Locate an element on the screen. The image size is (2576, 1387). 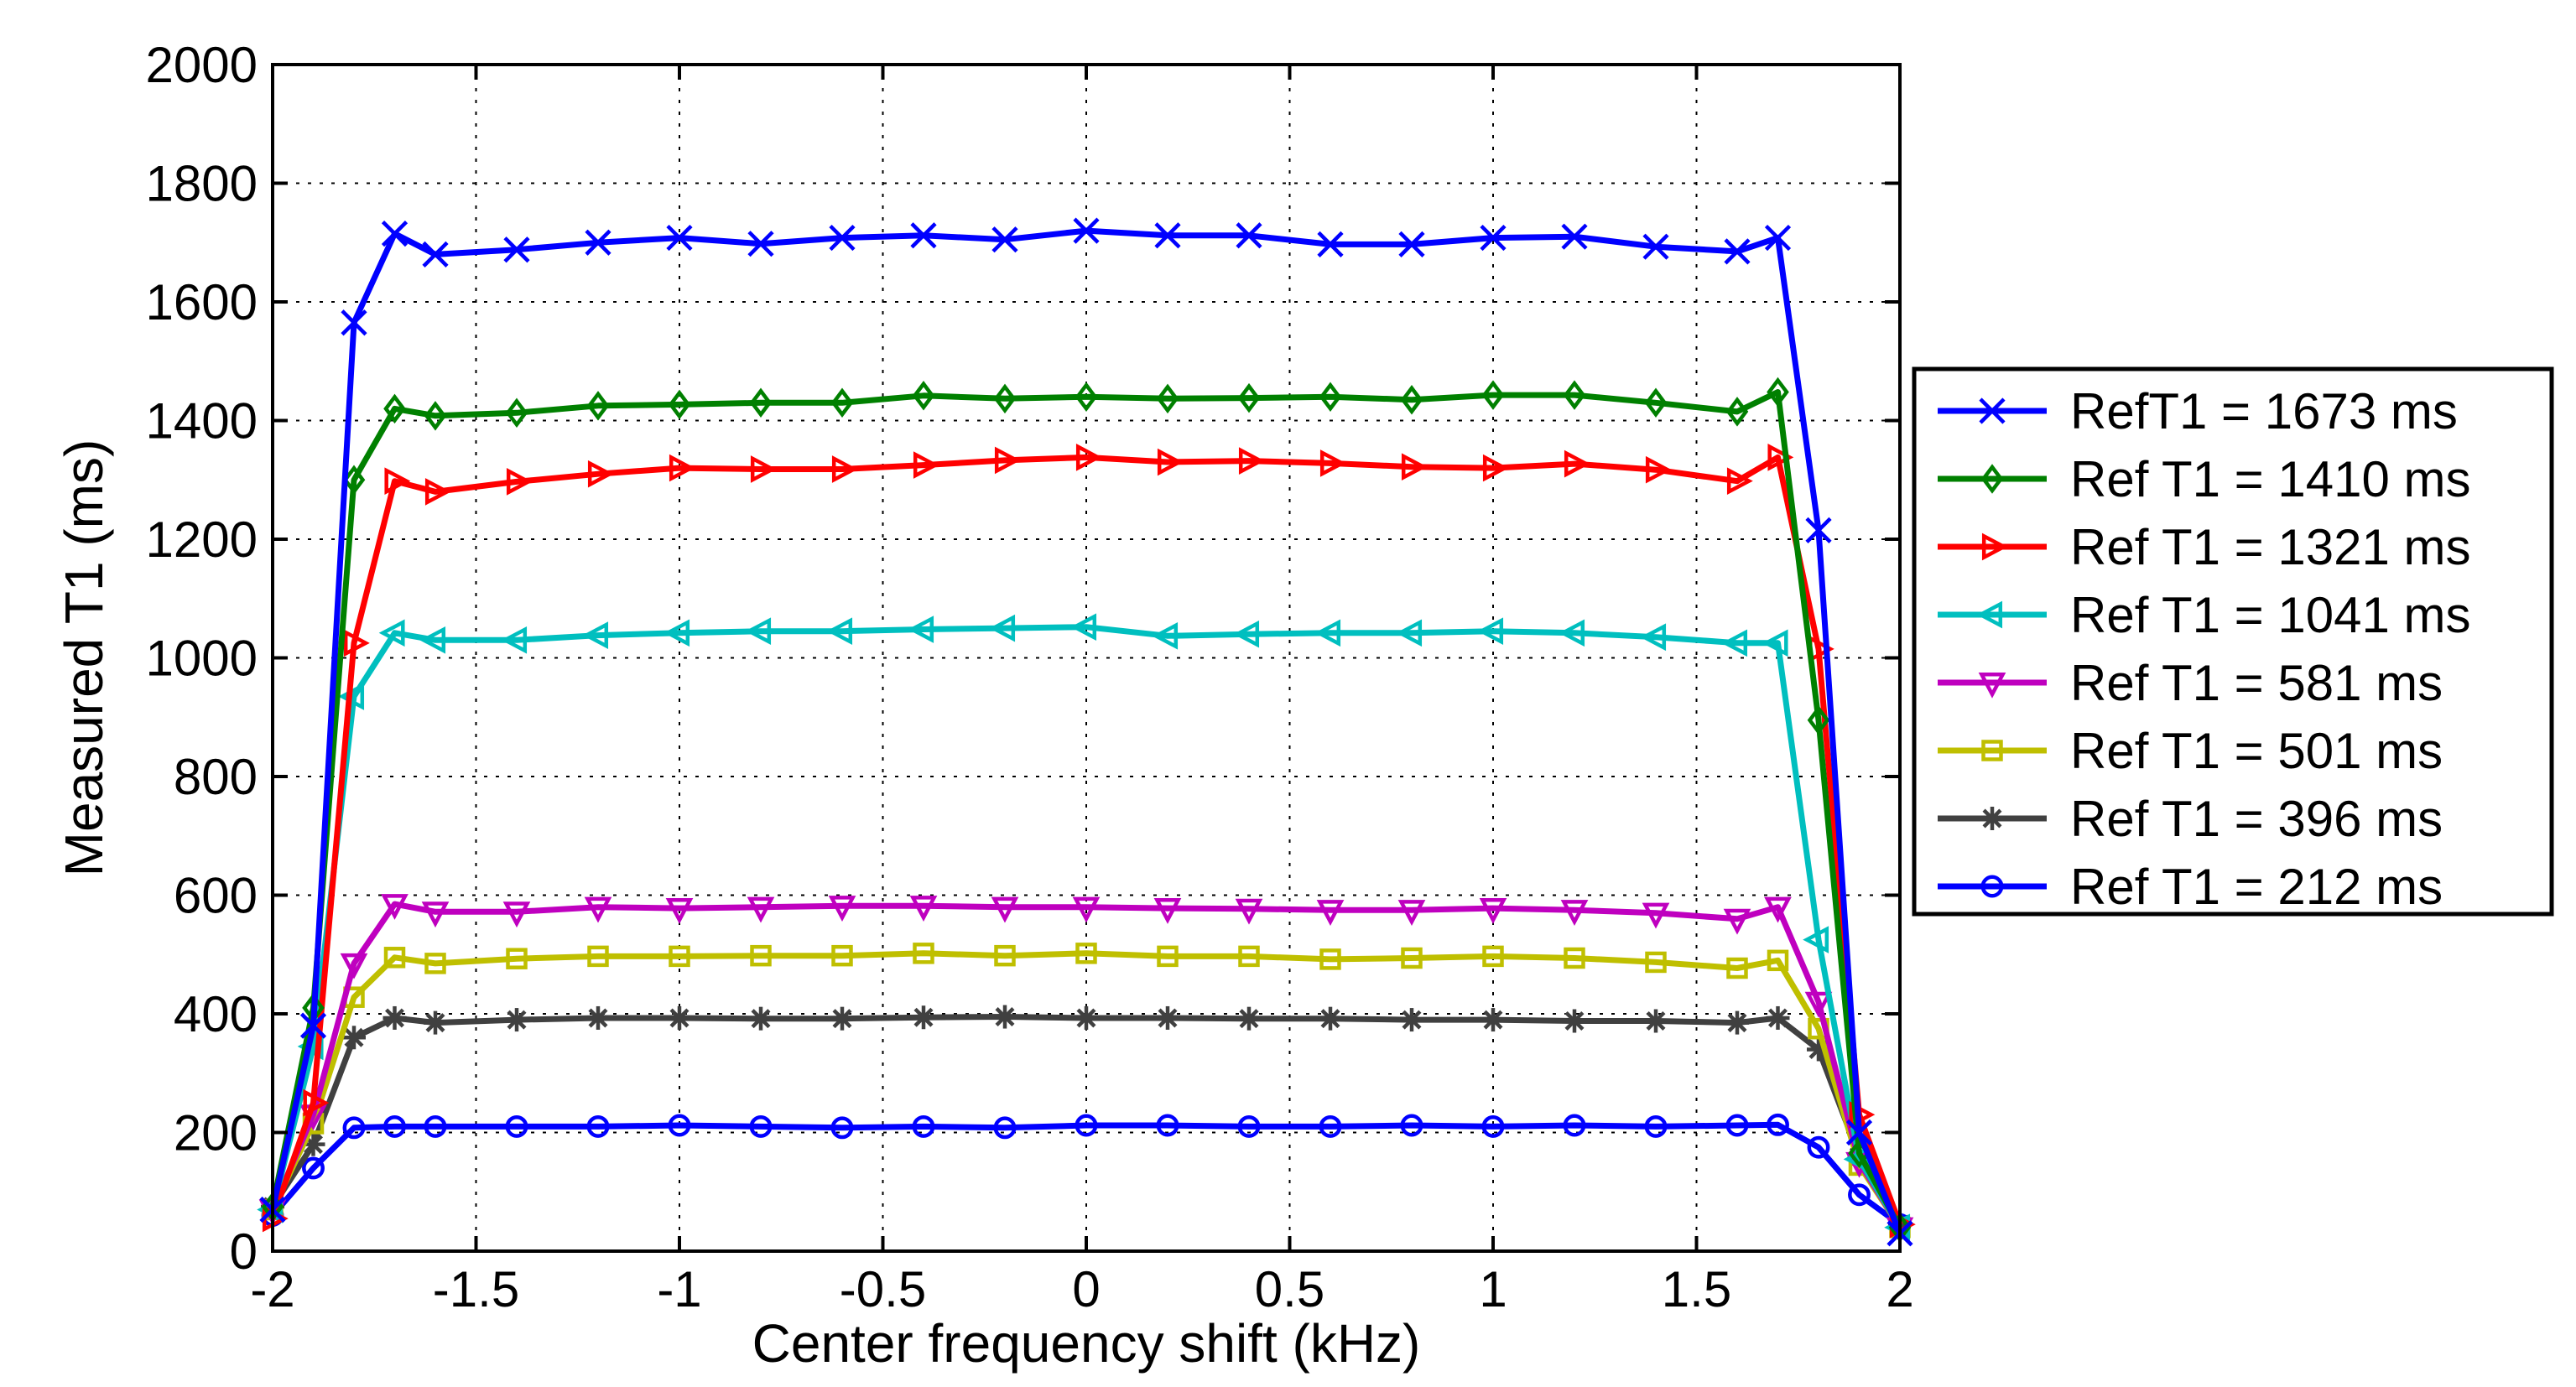
y-tick-label: 1000 is located at coordinates (202, 659).